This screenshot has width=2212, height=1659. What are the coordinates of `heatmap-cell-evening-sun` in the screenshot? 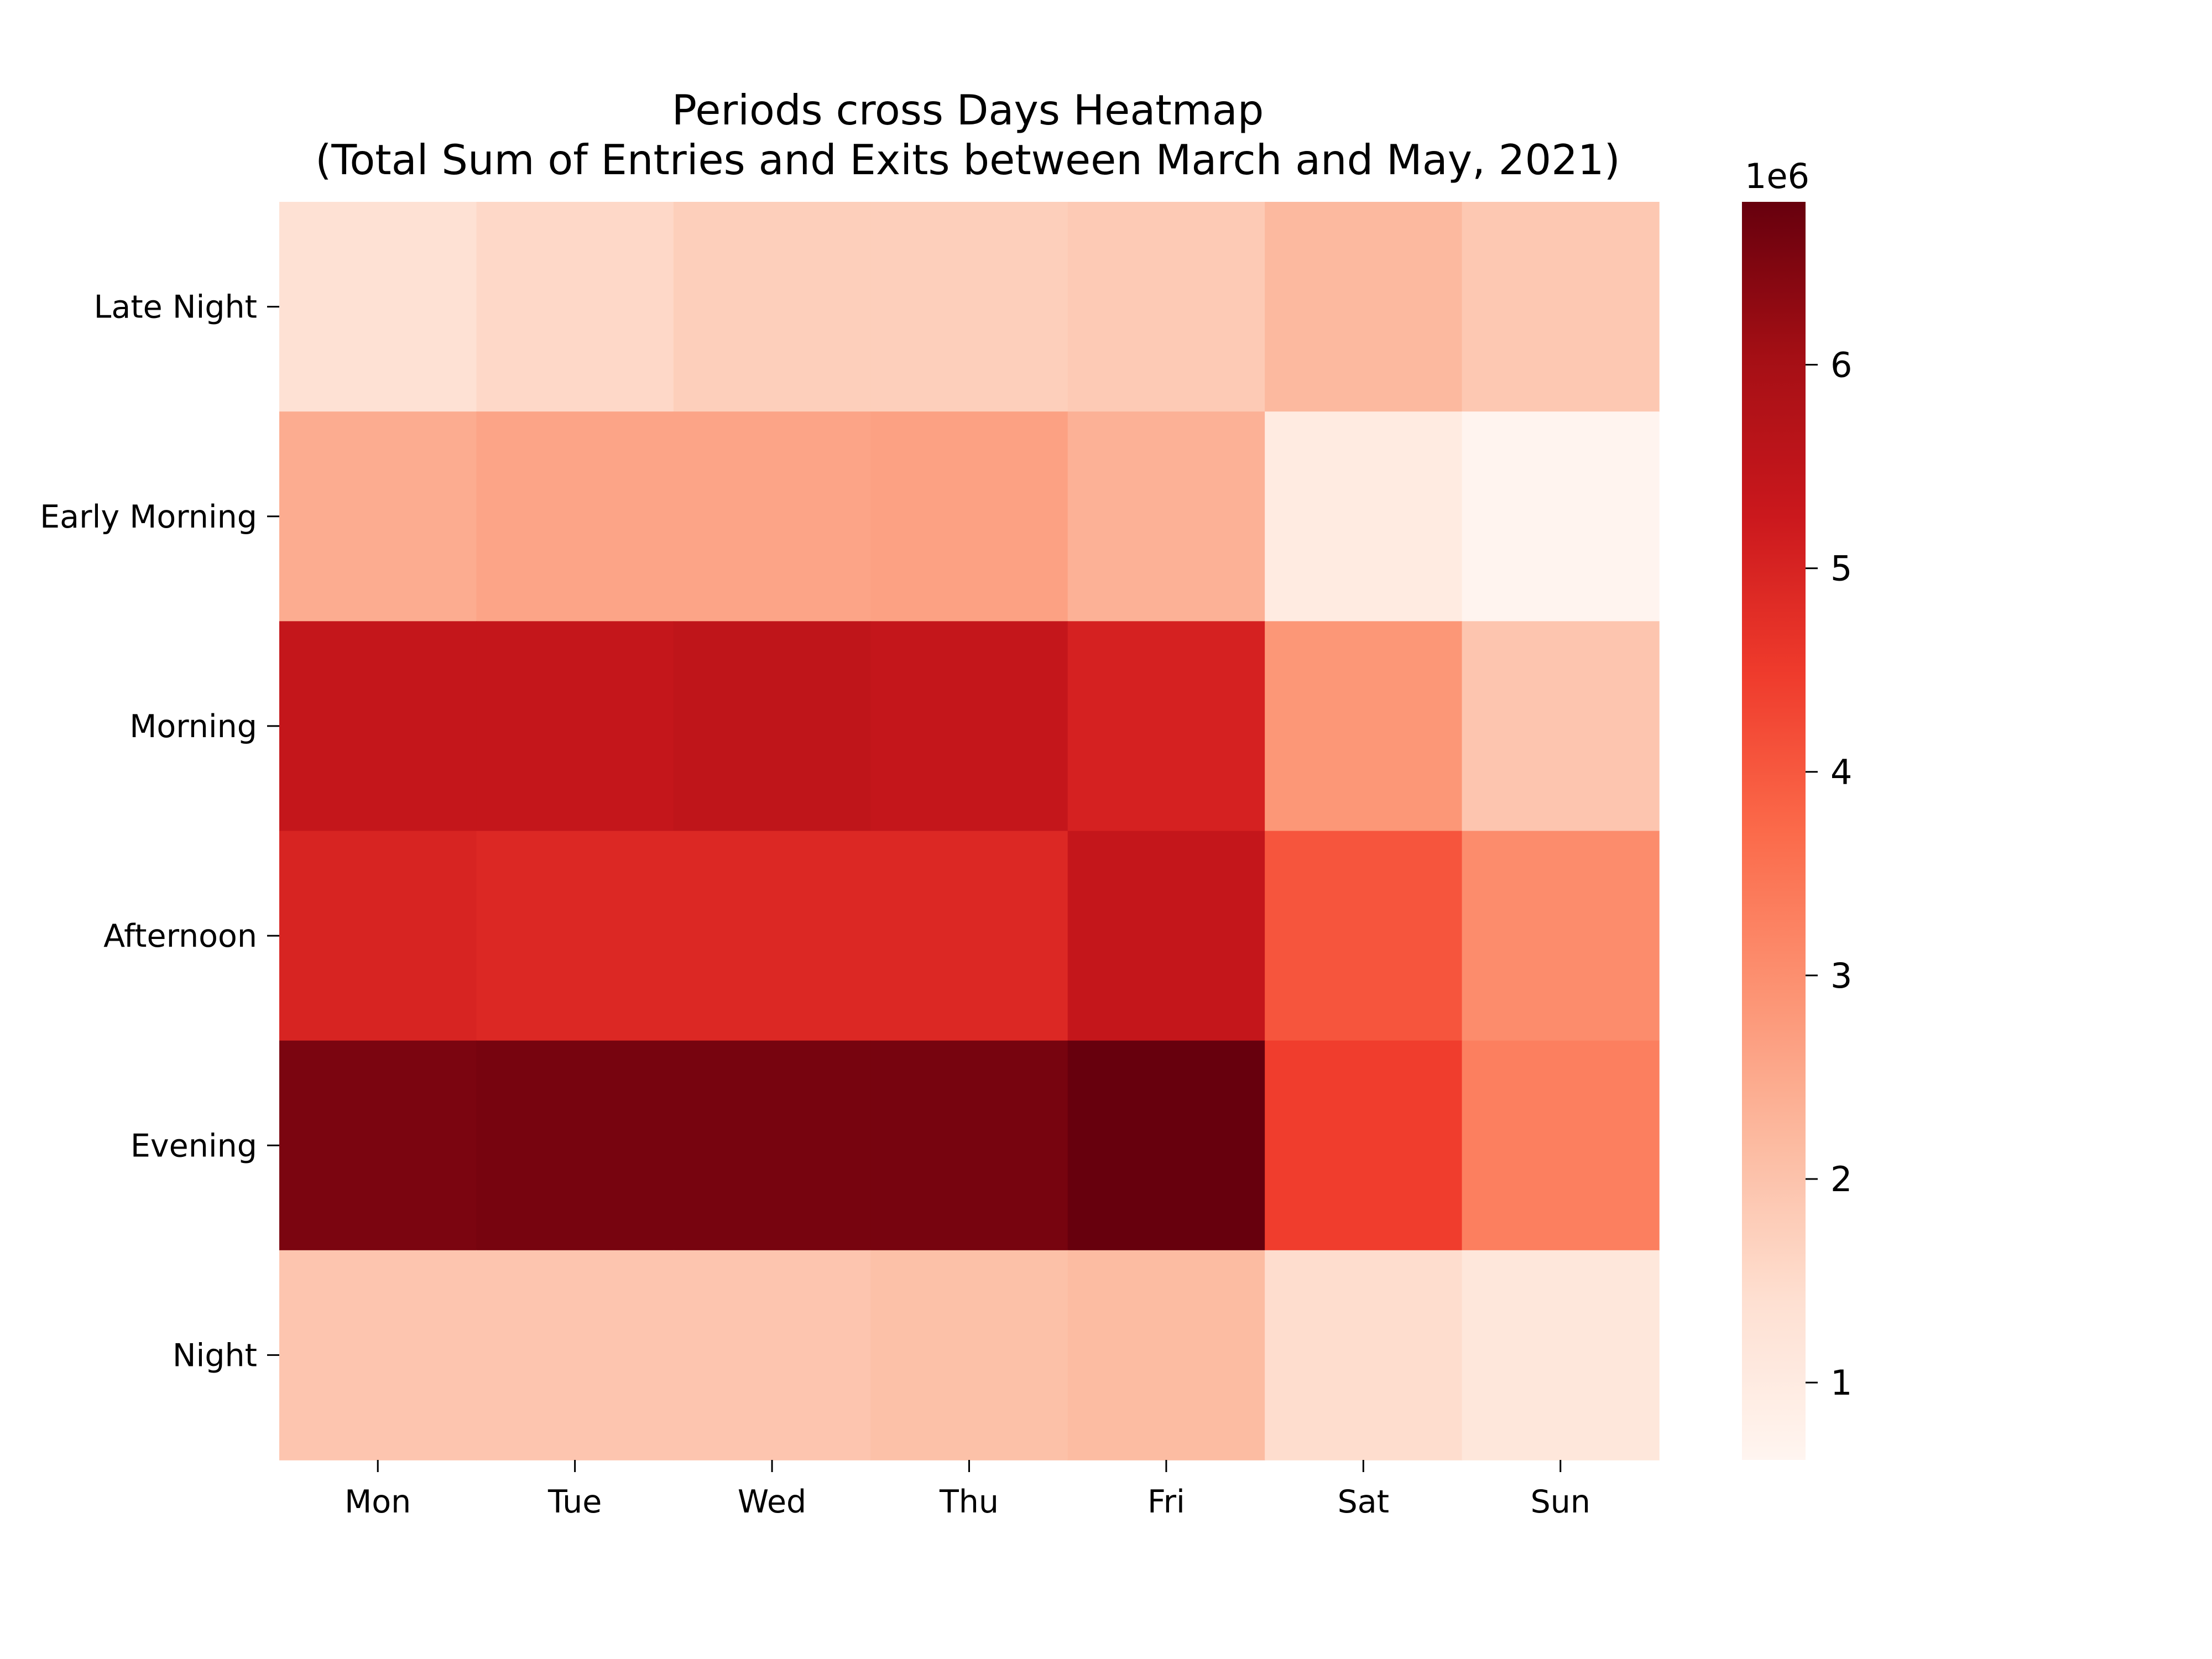 It's located at (1561, 1146).